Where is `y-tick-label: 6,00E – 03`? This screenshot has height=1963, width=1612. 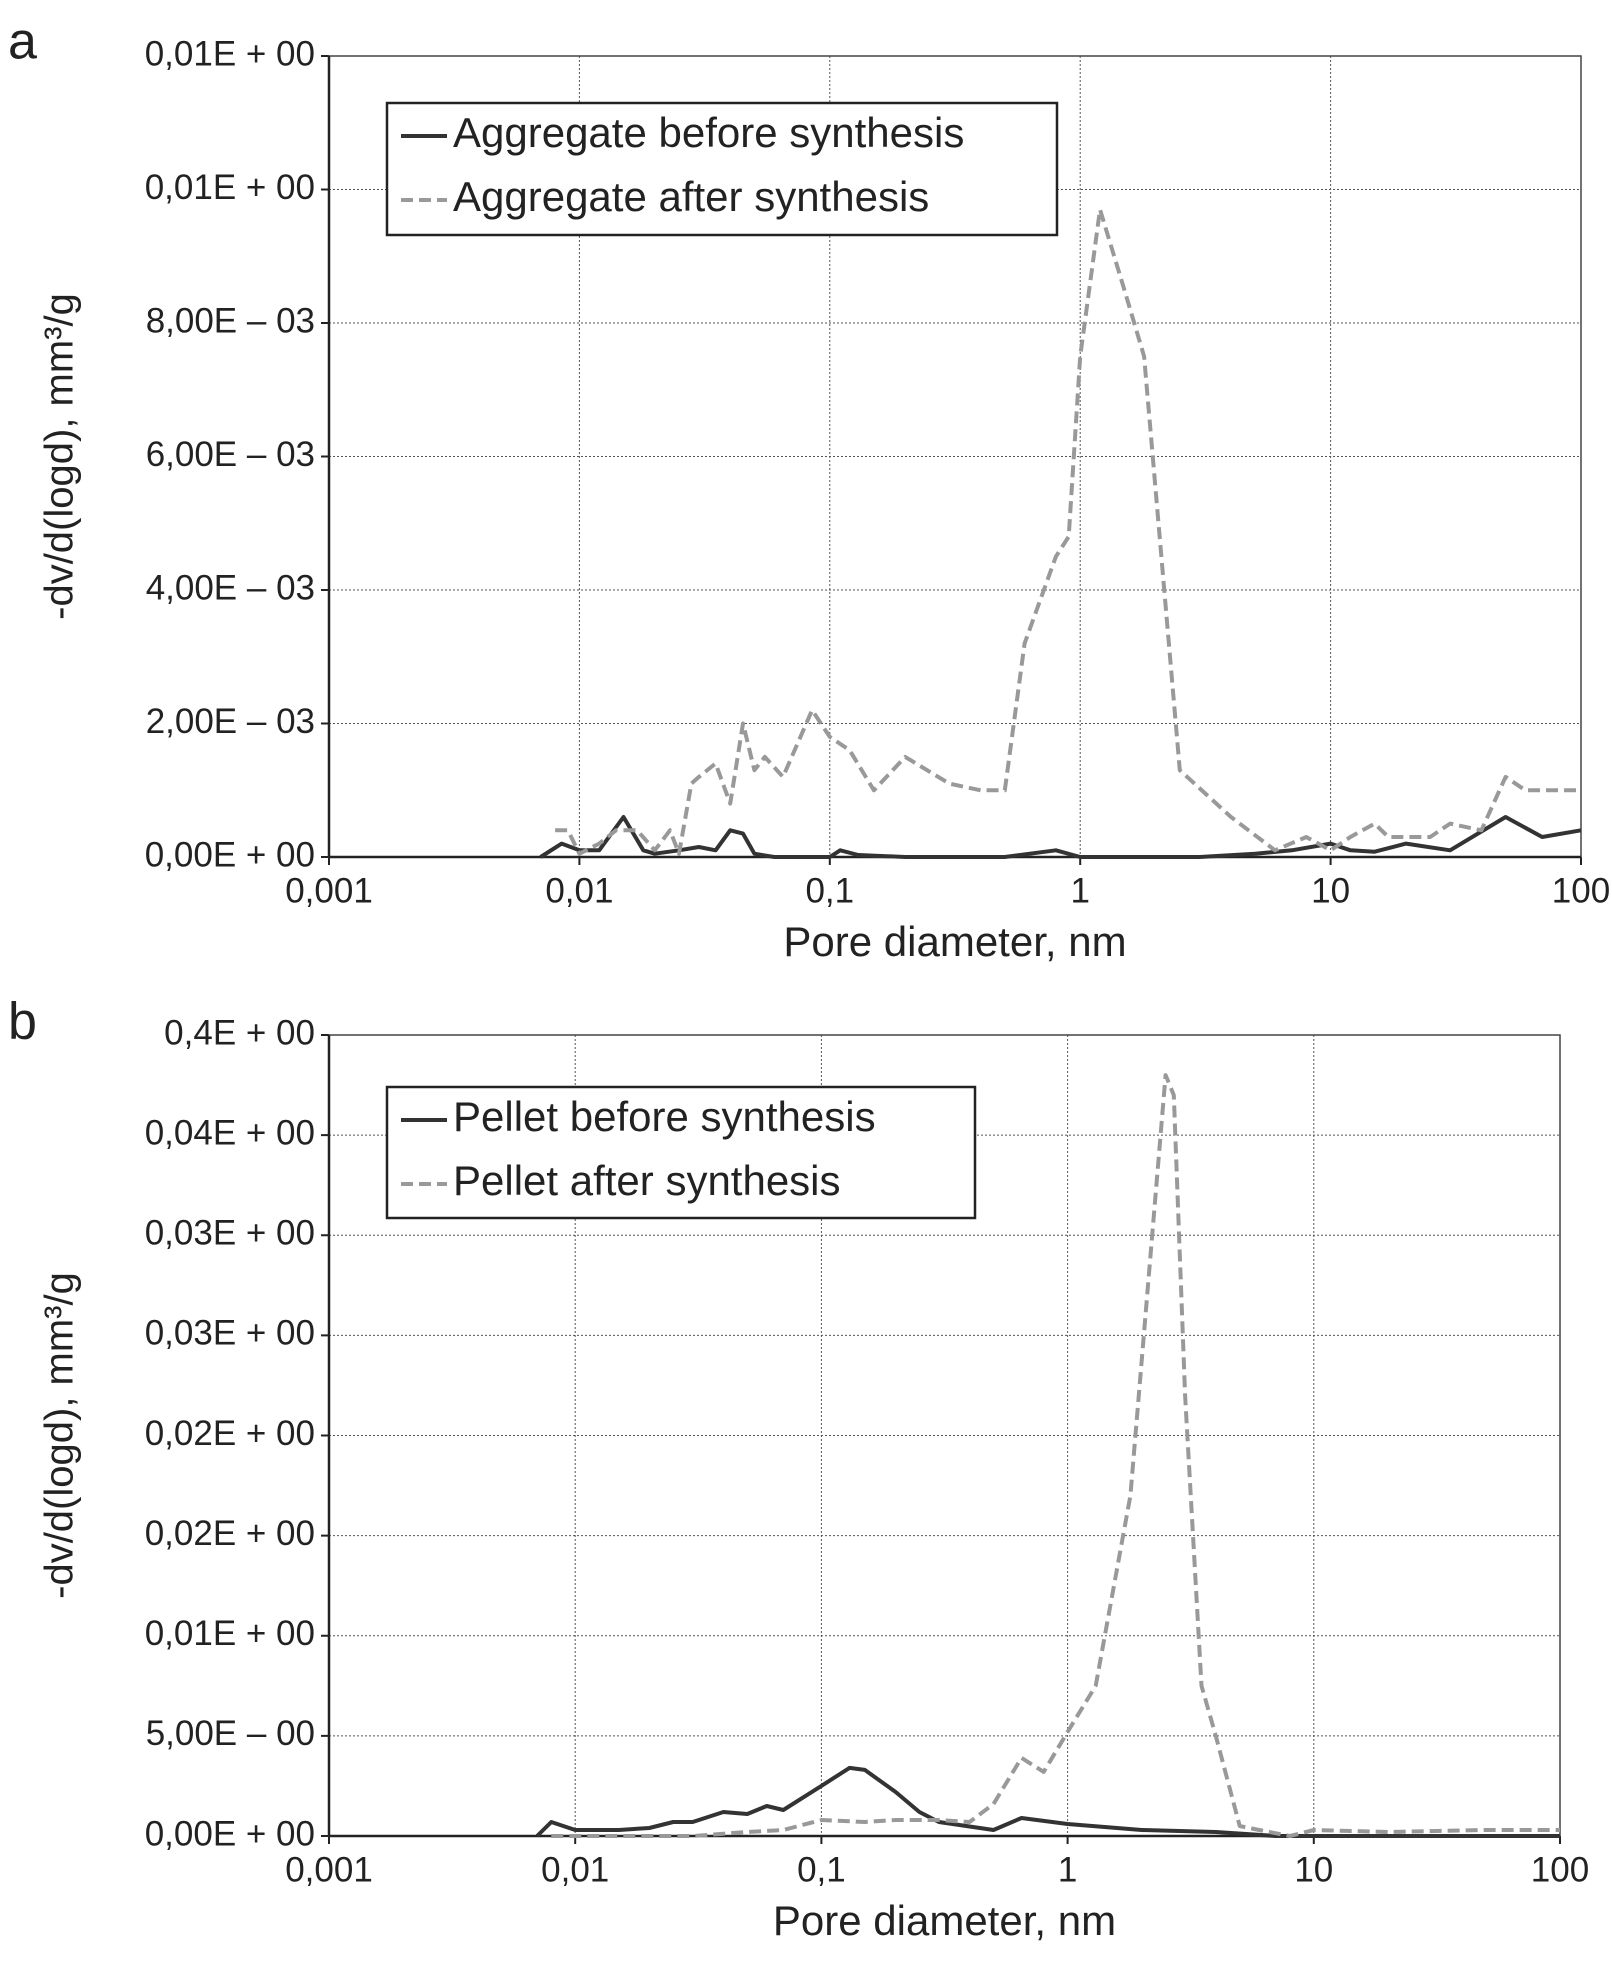
y-tick-label: 6,00E – 03 is located at coordinates (230, 454).